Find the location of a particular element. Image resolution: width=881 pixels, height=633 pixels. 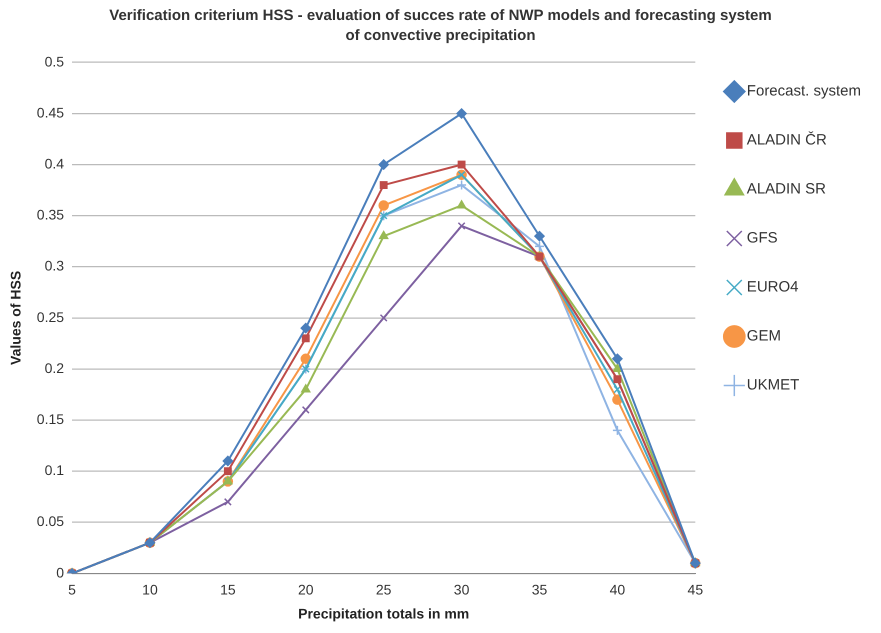

legend-label: Forecast. system is located at coordinates (804, 91).